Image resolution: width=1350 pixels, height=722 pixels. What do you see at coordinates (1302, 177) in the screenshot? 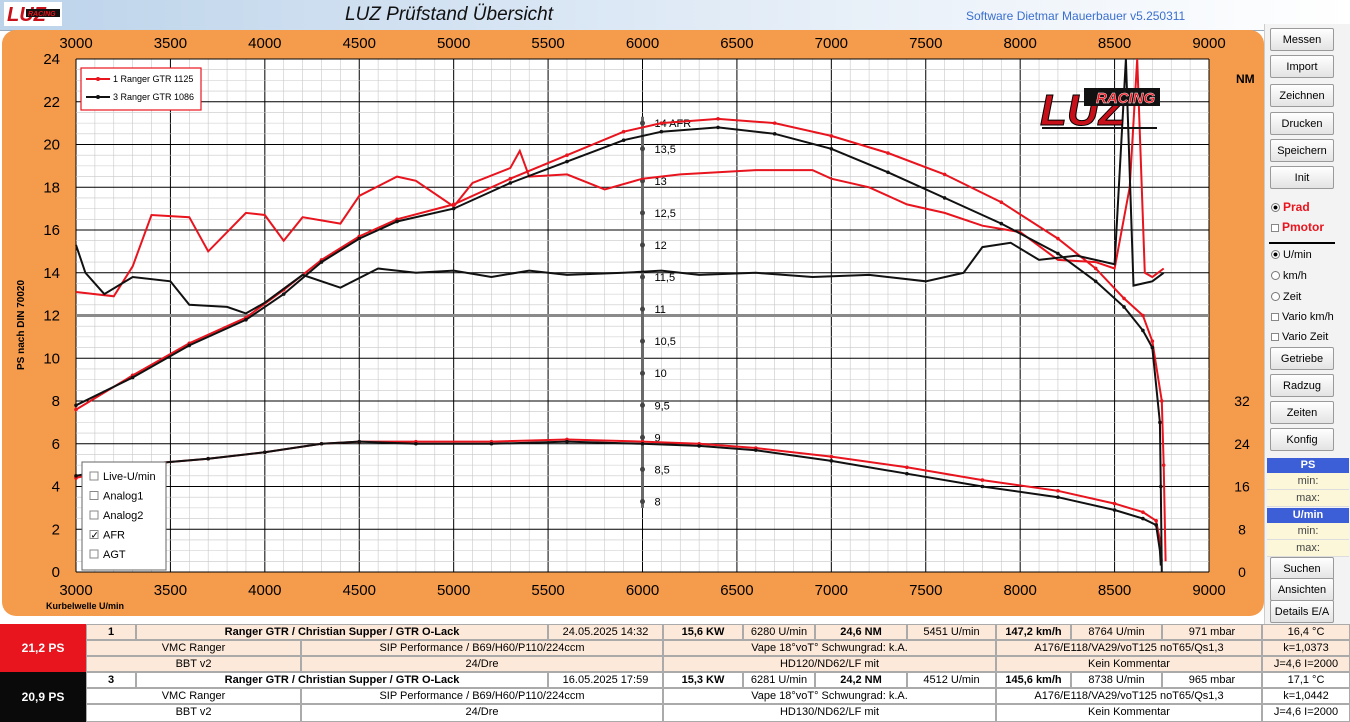
I see `init-button: Init` at bounding box center [1302, 177].